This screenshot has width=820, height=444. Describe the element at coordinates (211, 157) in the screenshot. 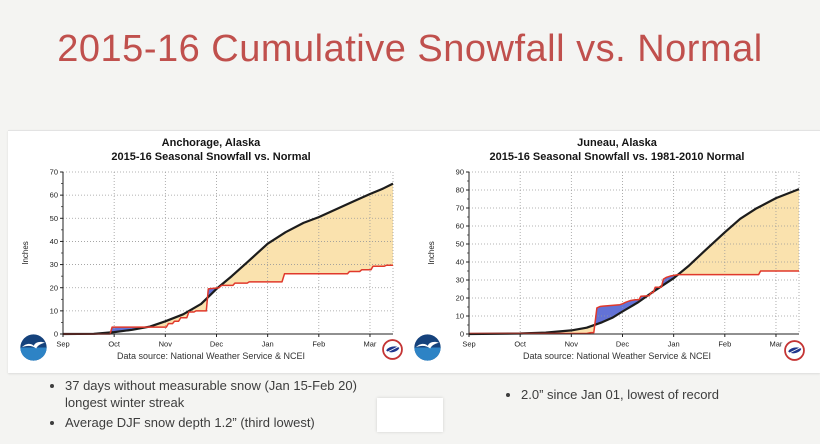

I see `chart-subtitle: 2015-16 Seasonal Snowfall vs. Normal` at that location.